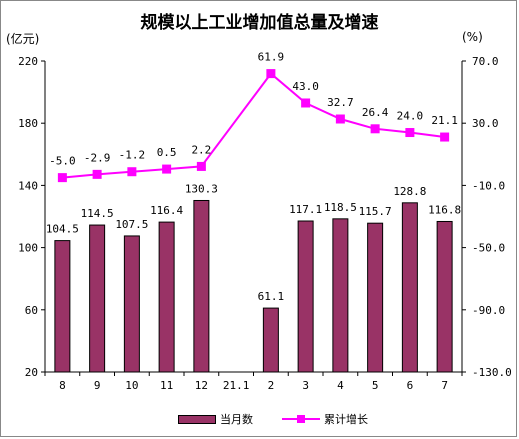 This screenshot has width=519, height=439. I want to click on x-tick-label: 4, so click(340, 385).